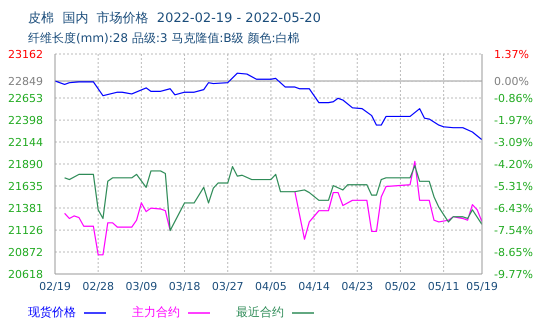 This screenshot has width=533, height=334. I want to click on y-tick-label: 23162, so click(25, 54).